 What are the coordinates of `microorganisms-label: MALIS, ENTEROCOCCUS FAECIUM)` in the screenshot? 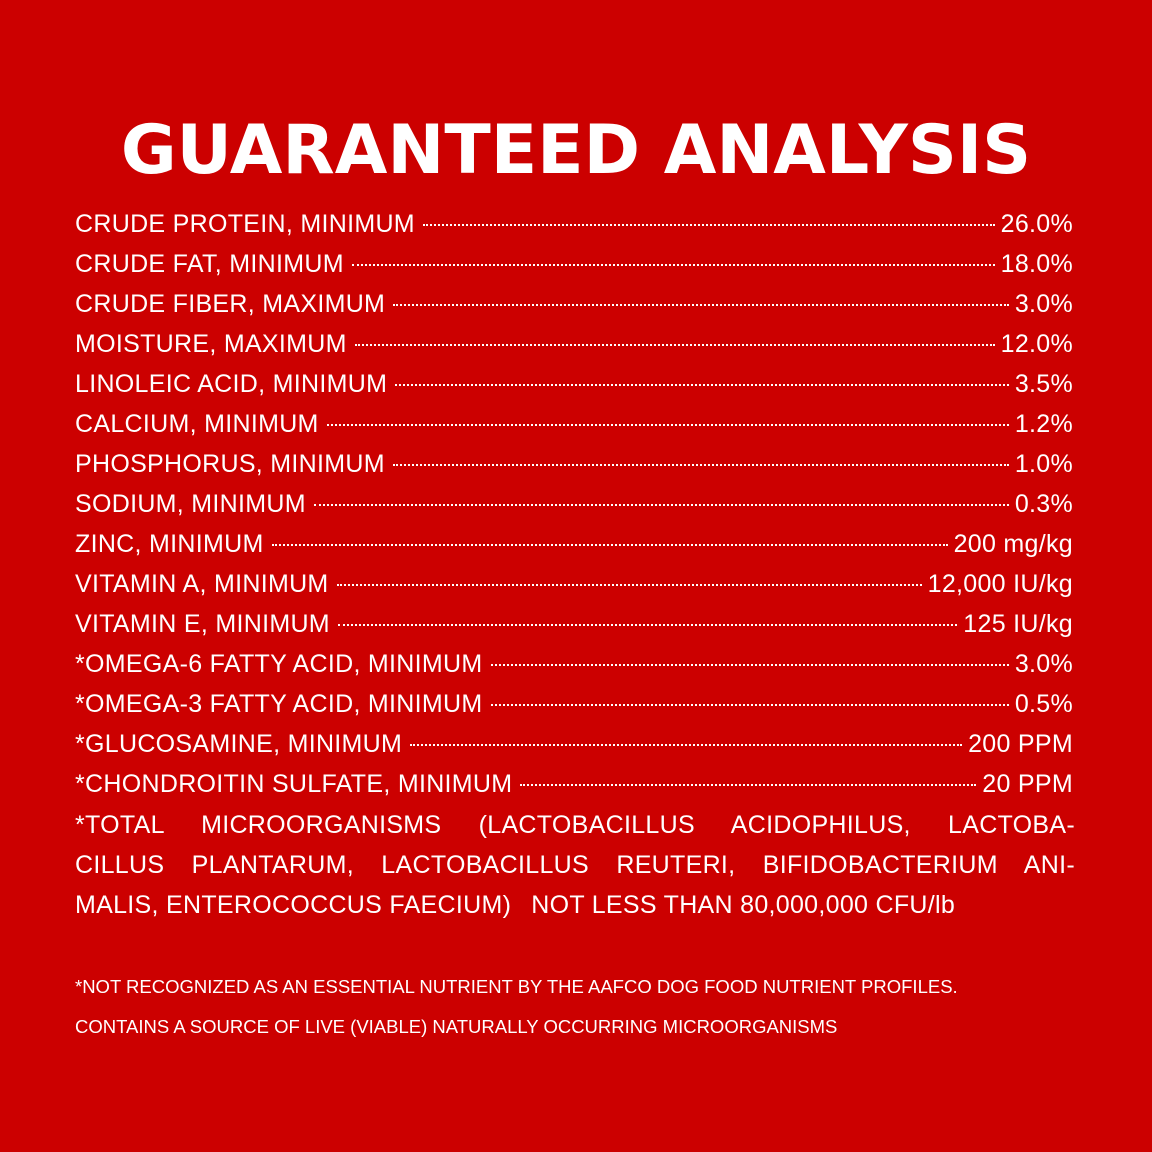 It's located at (293, 905).